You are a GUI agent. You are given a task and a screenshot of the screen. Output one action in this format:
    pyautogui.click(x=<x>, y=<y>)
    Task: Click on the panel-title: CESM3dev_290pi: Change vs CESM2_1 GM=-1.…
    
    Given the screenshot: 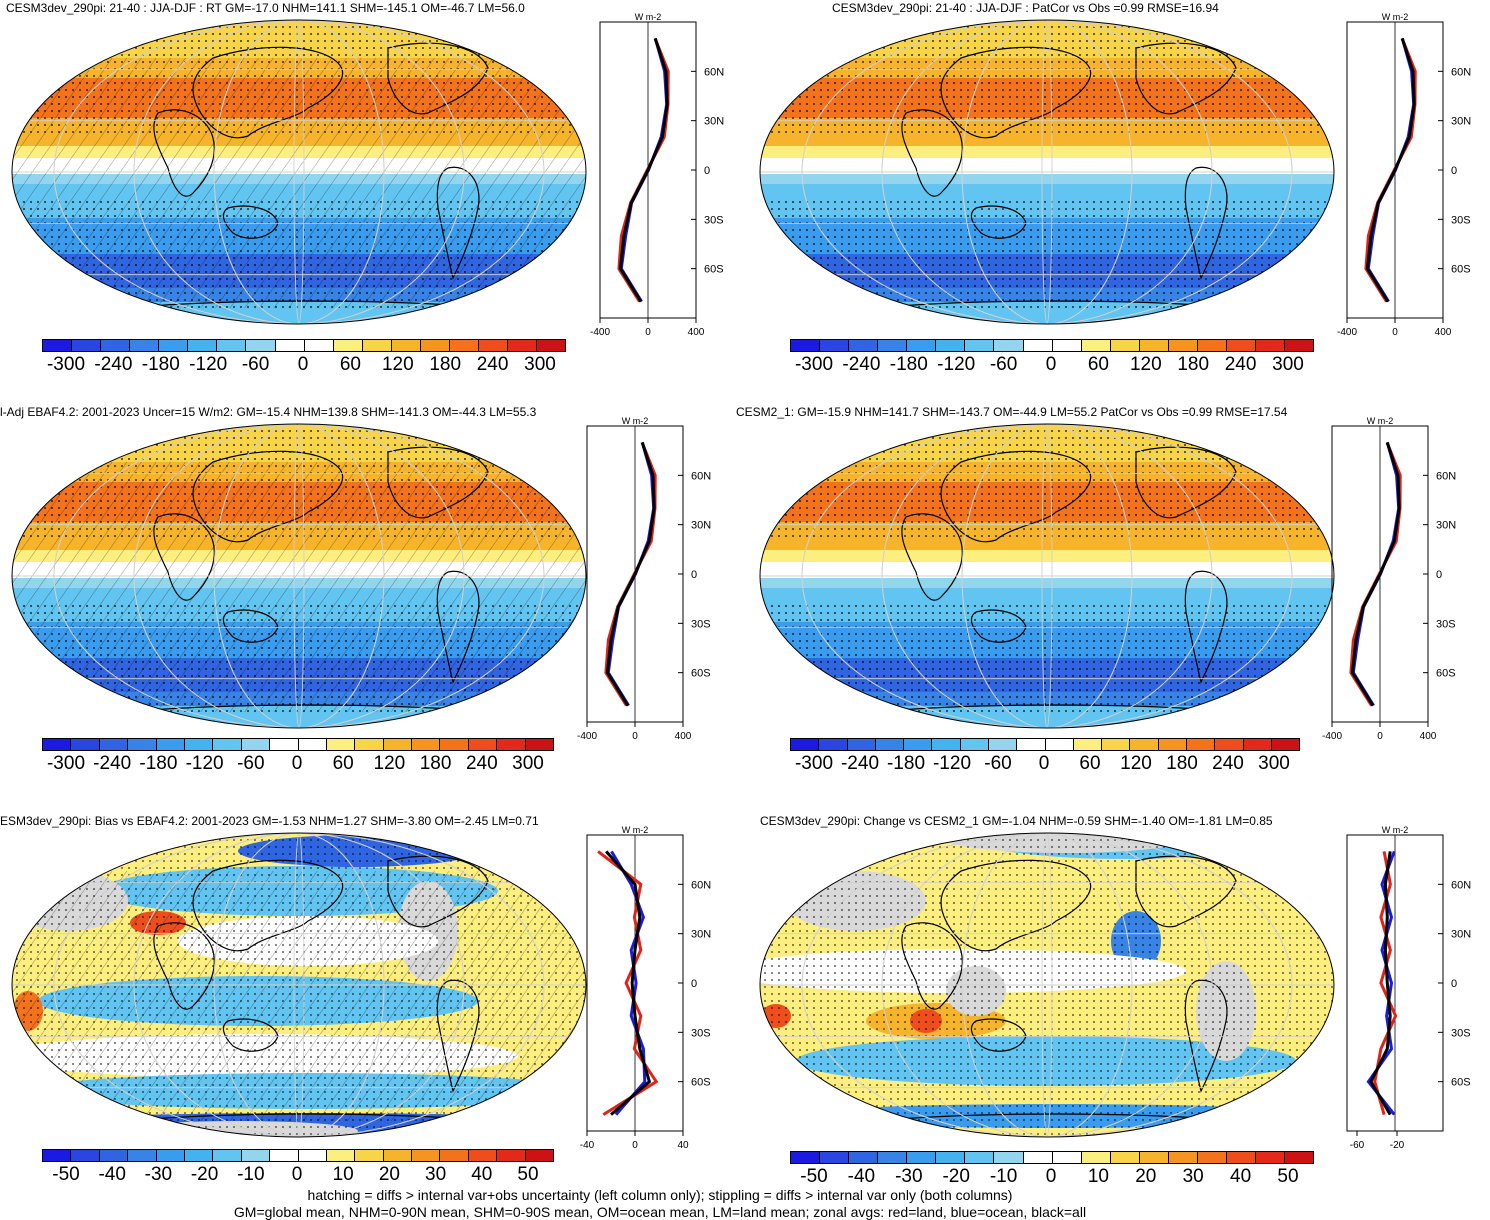 What is the action you would take?
    pyautogui.click(x=1016, y=821)
    